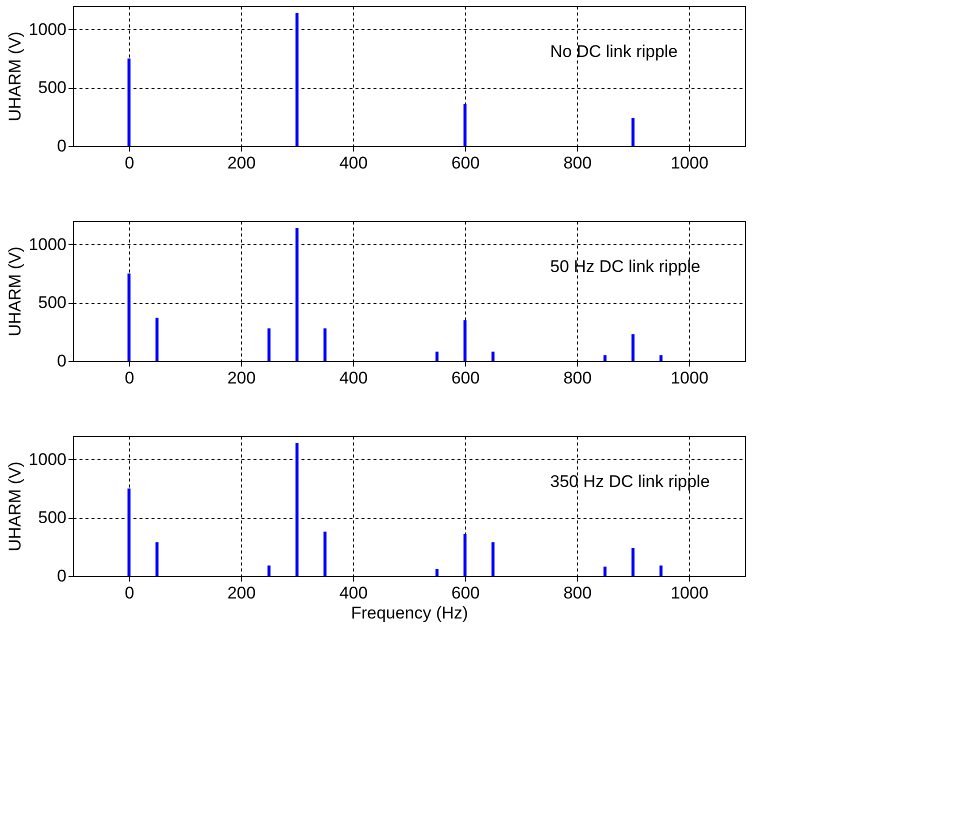 This screenshot has height=818, width=958. I want to click on annotation: No DC link ripple, so click(614, 52).